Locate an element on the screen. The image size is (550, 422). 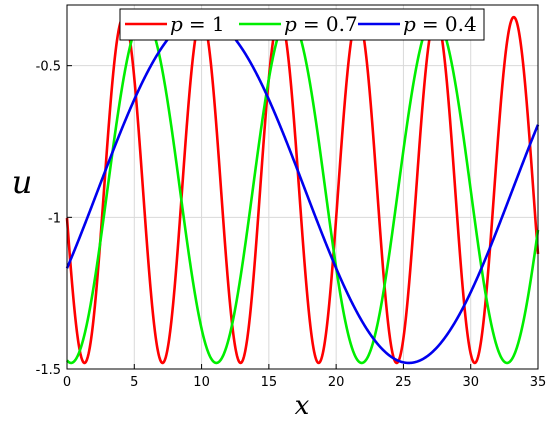
x-tick-label: 10 is located at coordinates (201, 382).